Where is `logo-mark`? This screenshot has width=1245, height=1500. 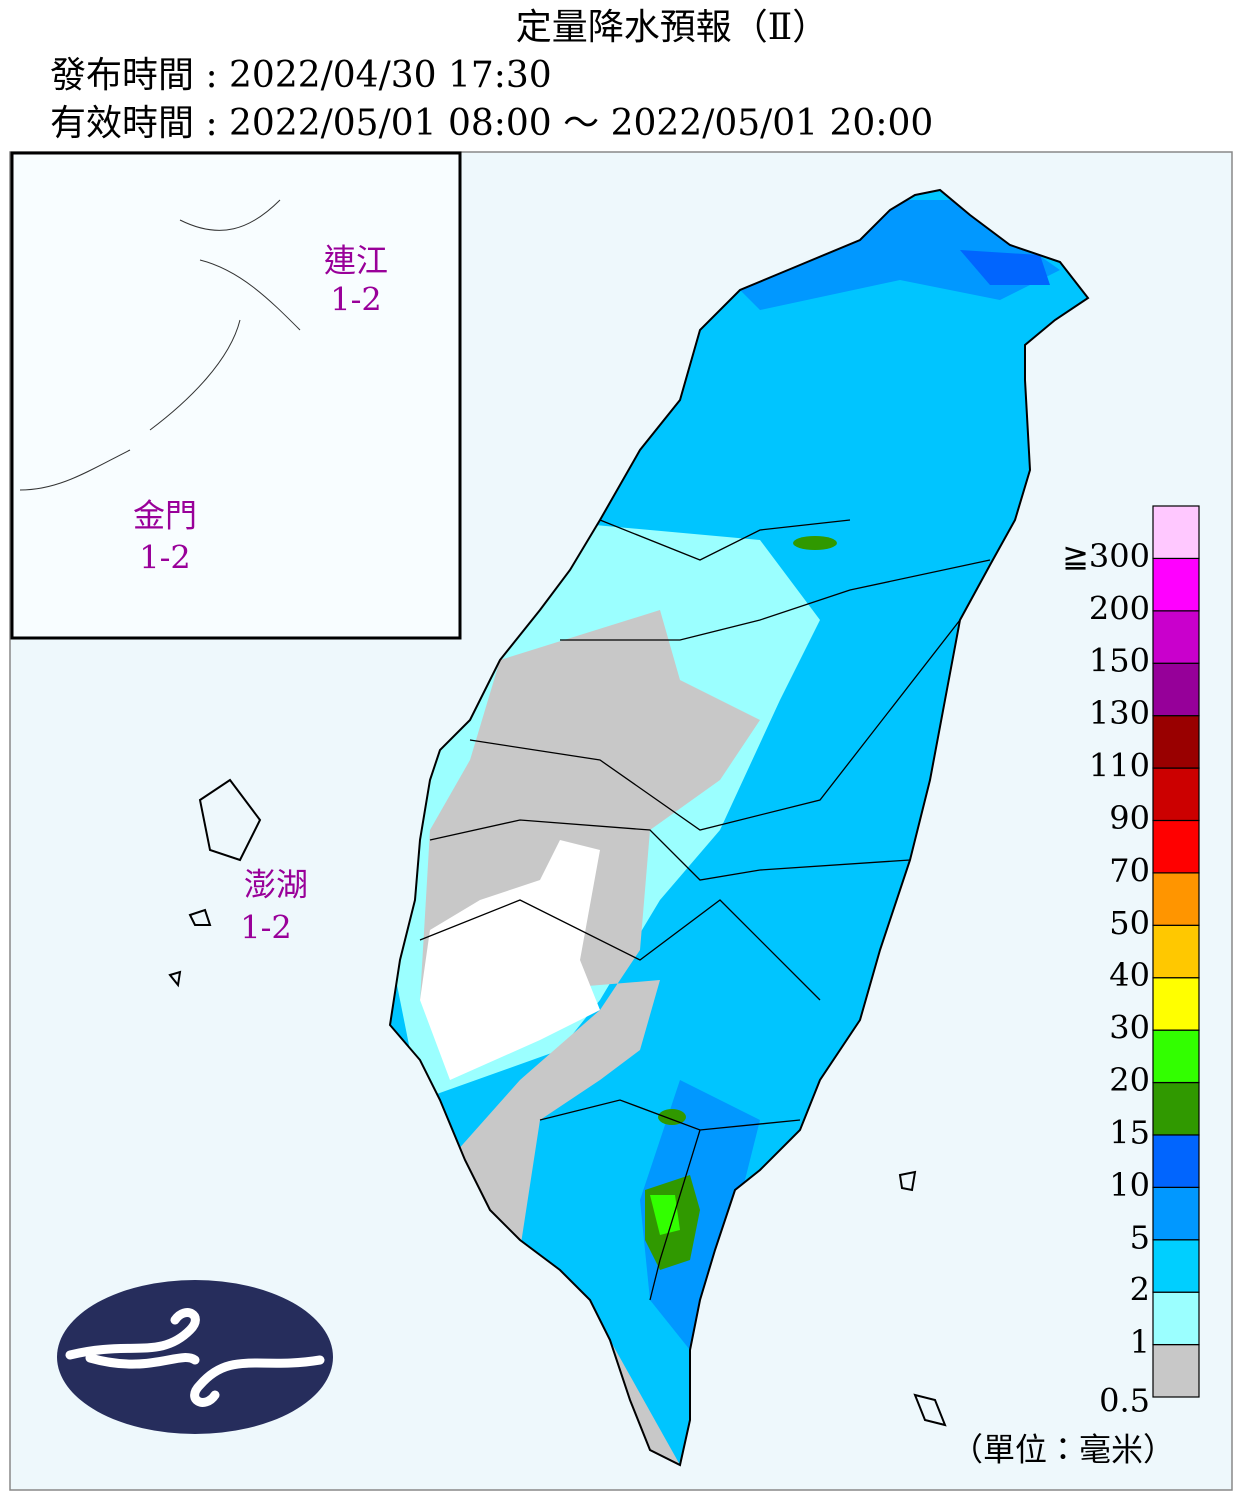 logo-mark is located at coordinates (195, 1357).